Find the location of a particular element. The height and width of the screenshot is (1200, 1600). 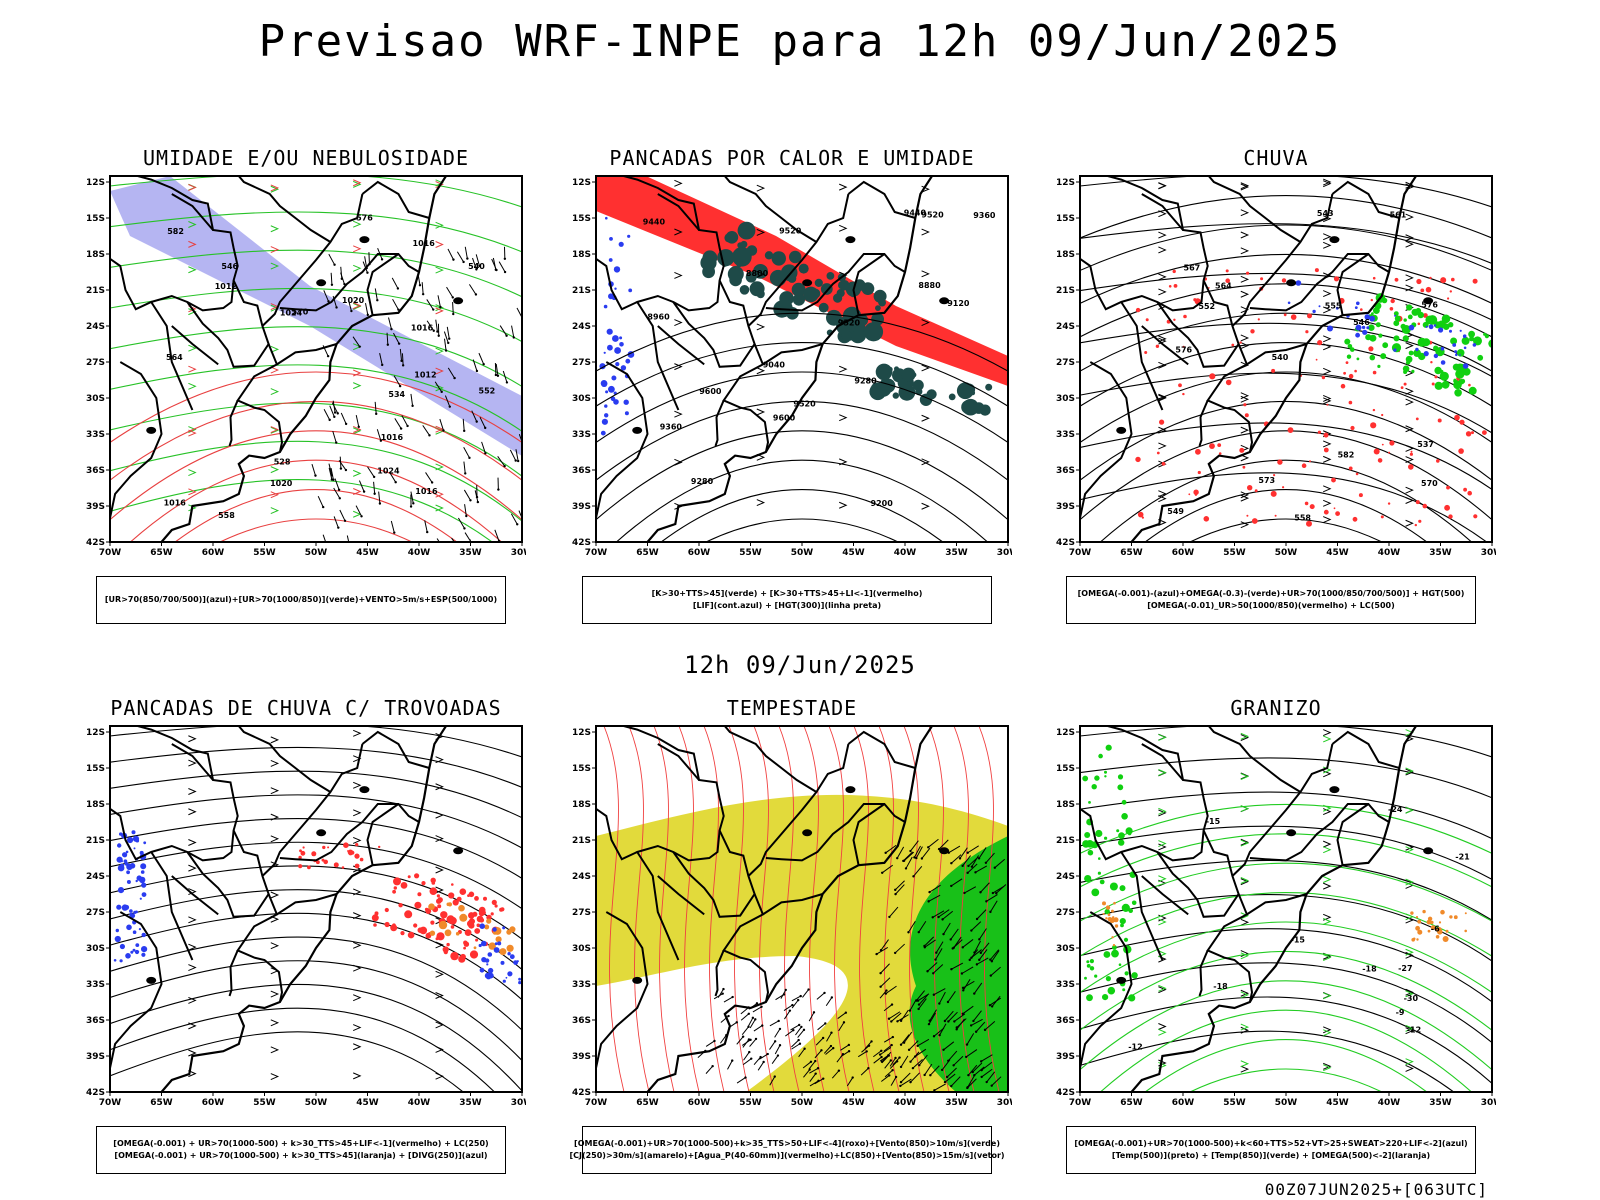

streamline-red is located at coordinates (889, 909).